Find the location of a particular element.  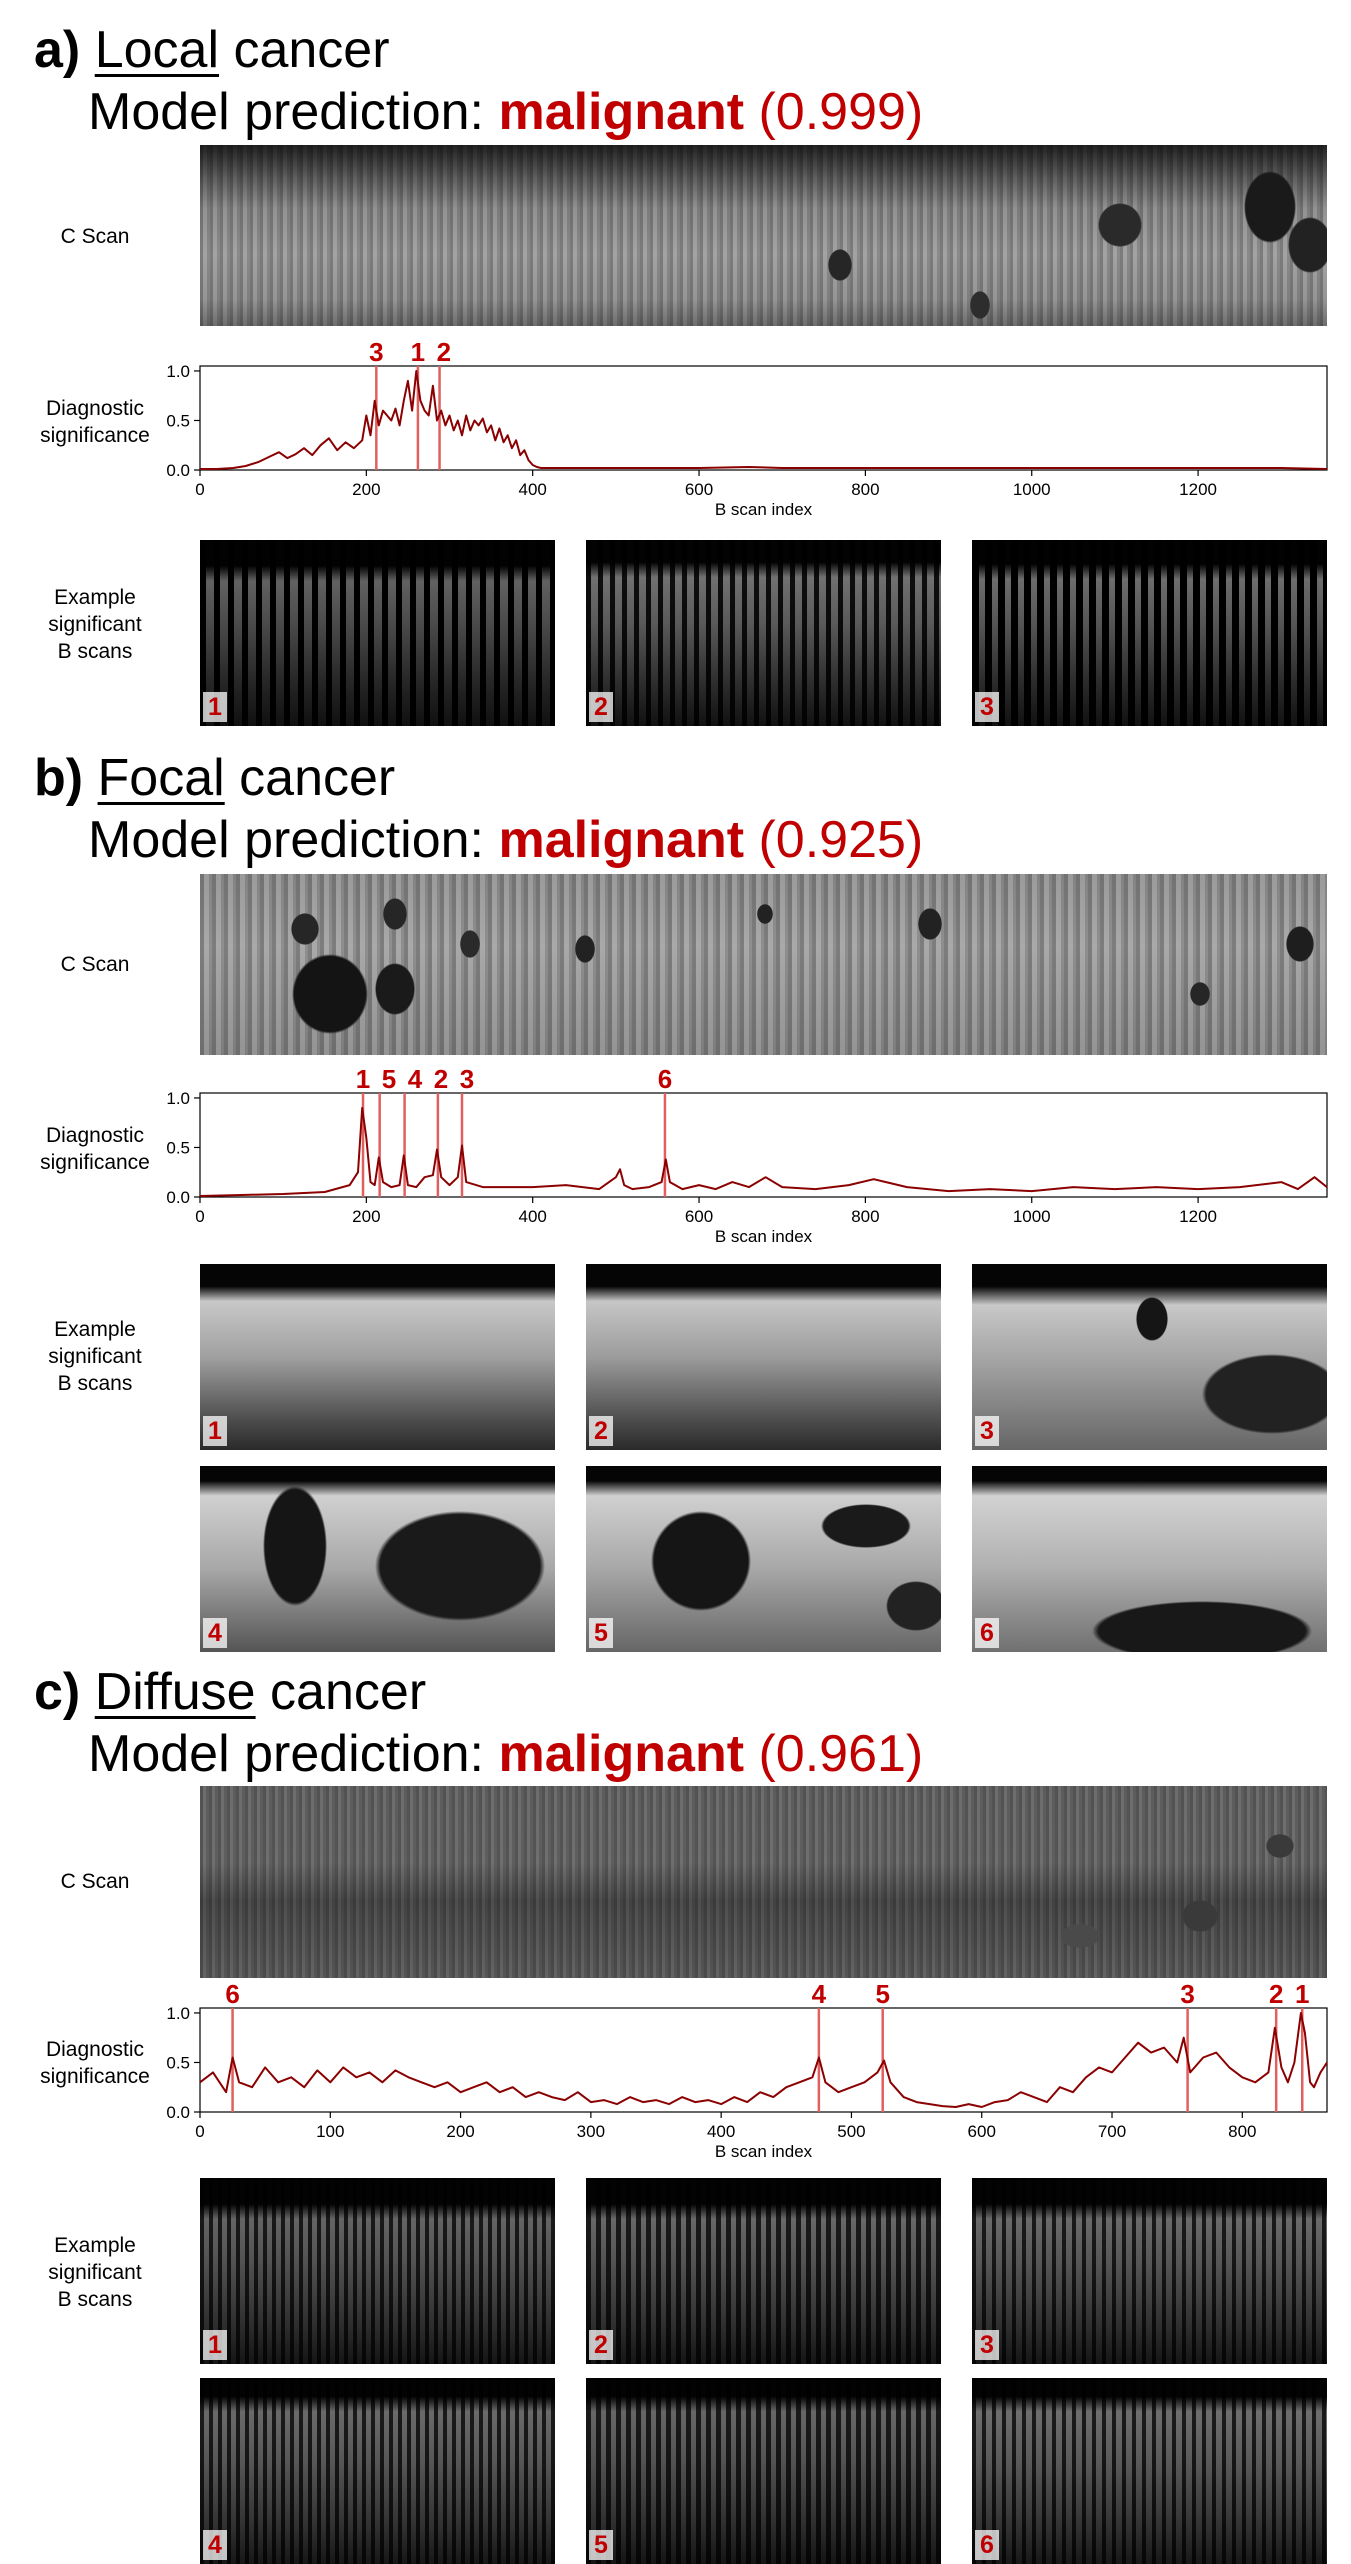

cancer-type: Focal is located at coordinates (161, 778).